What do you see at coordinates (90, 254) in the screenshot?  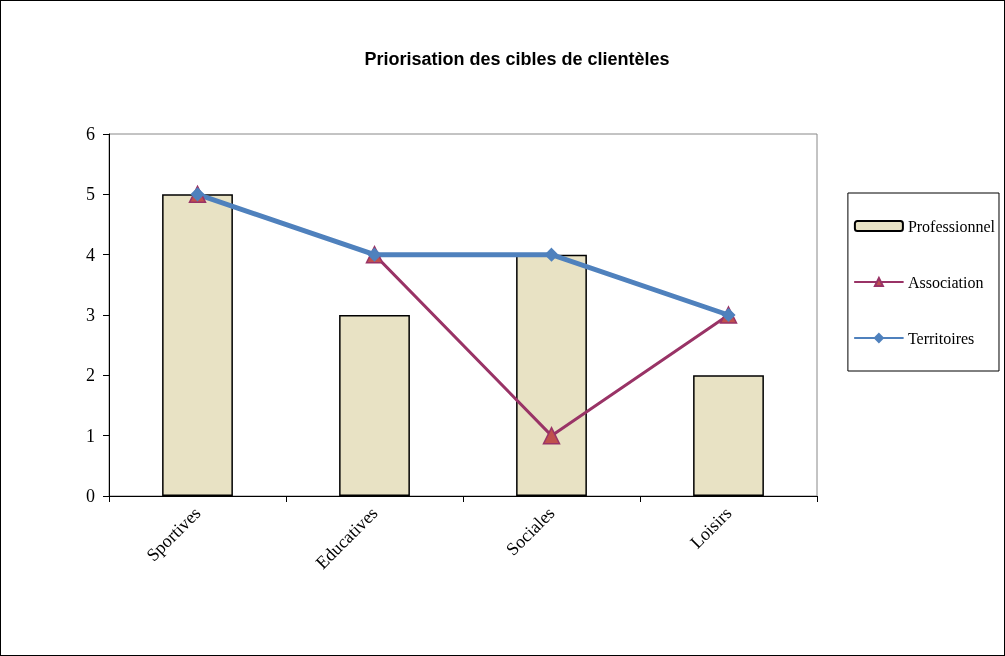 I see `y-tick-label: 4` at bounding box center [90, 254].